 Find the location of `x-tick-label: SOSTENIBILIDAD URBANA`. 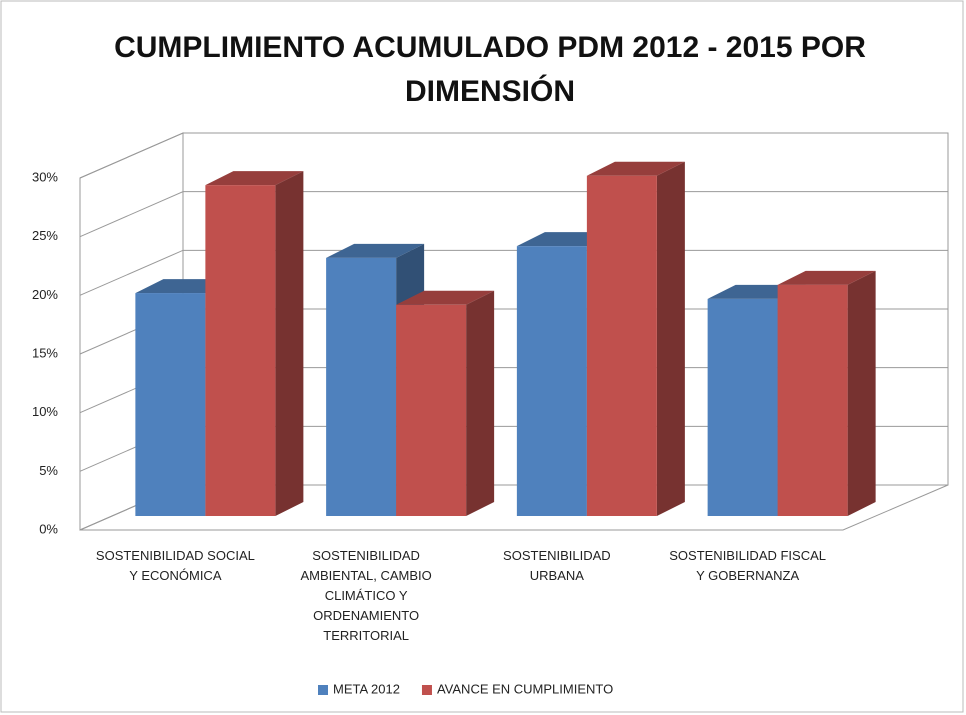

x-tick-label: SOSTENIBILIDAD URBANA is located at coordinates (557, 565).